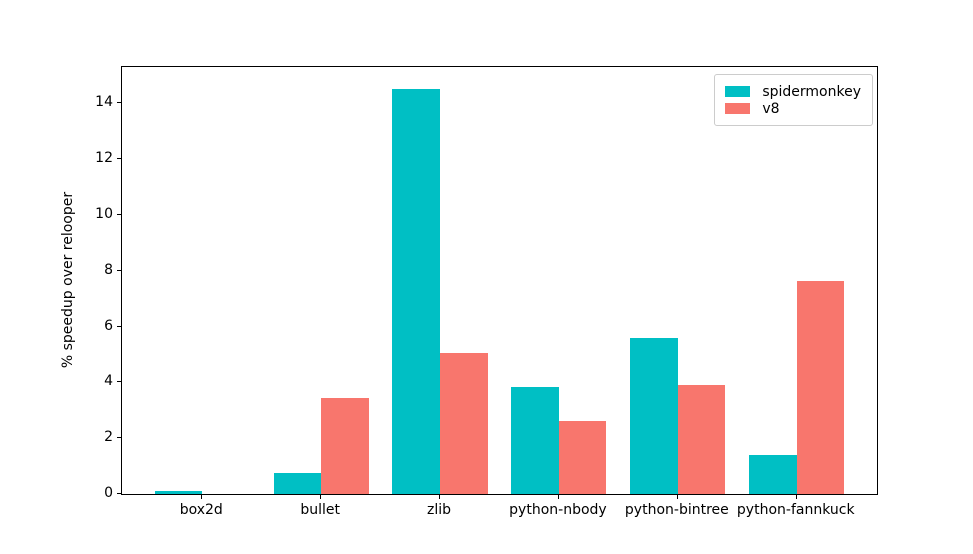  I want to click on bar-v8-python-bintree, so click(701, 439).